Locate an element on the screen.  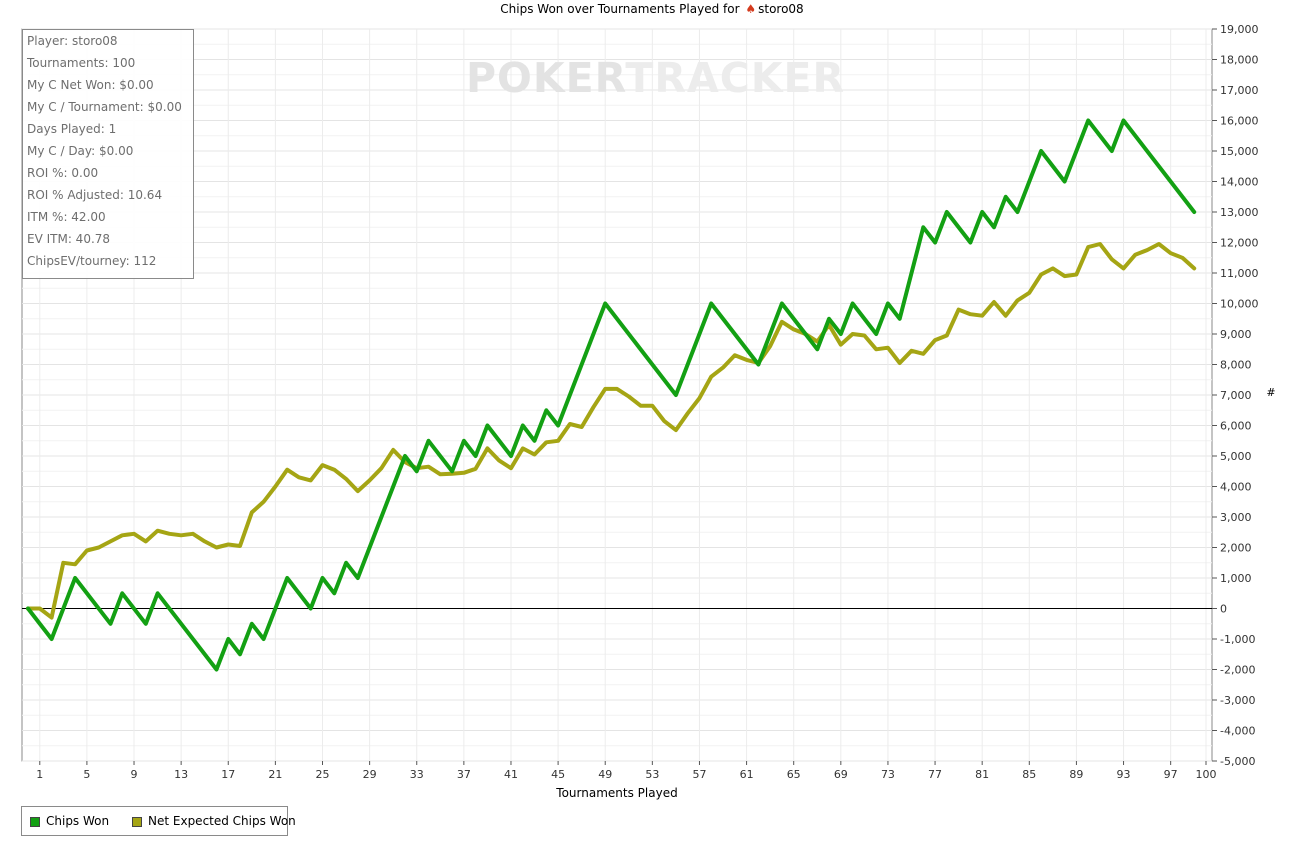
y-tick-label: 7,000 is located at coordinates (1236, 395).